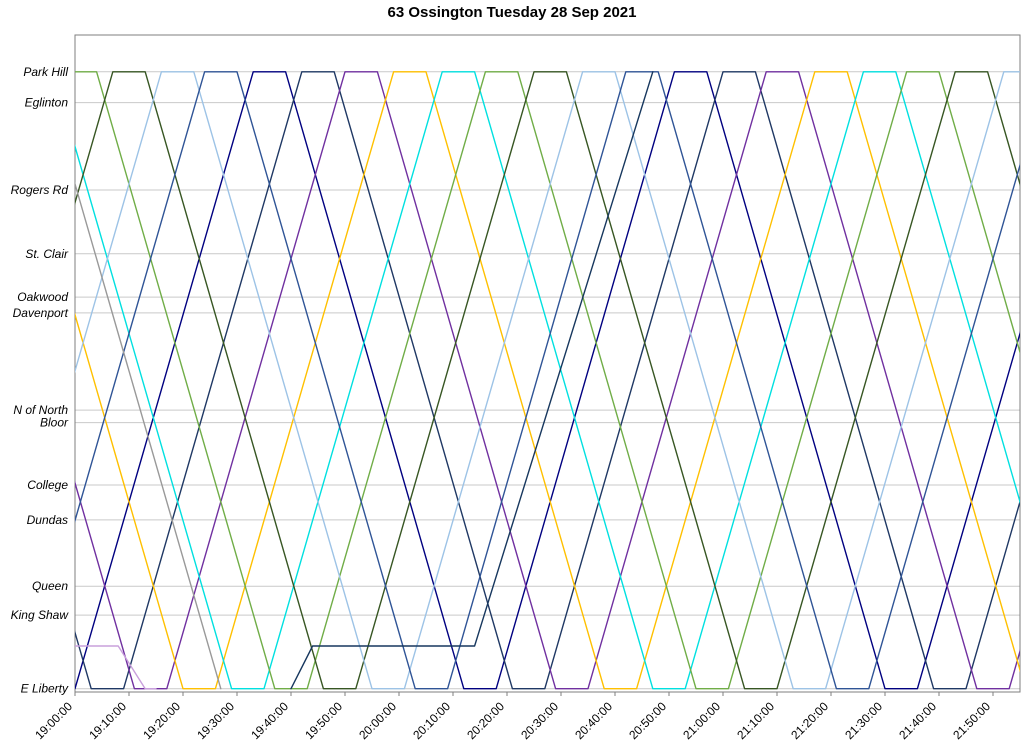 The height and width of the screenshot is (748, 1024). Describe the element at coordinates (45, 689) in the screenshot. I see `station-label: E Liberty` at that location.